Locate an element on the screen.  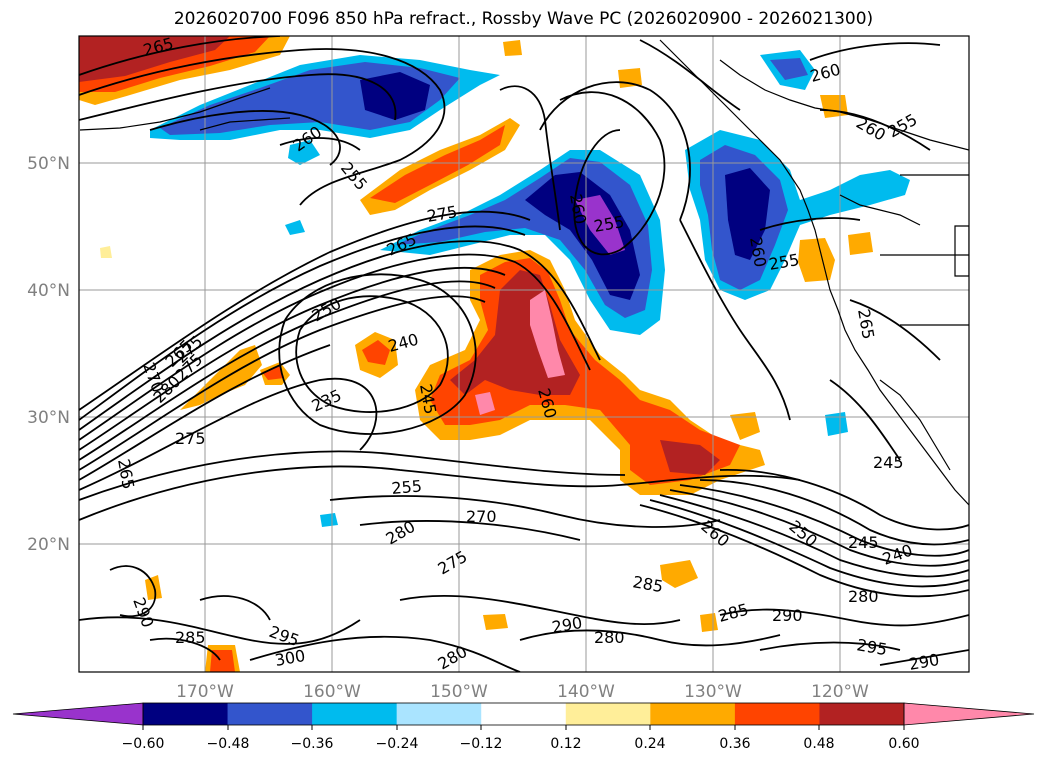
colorbar-tick-label: 0.48 is located at coordinates (818, 744).